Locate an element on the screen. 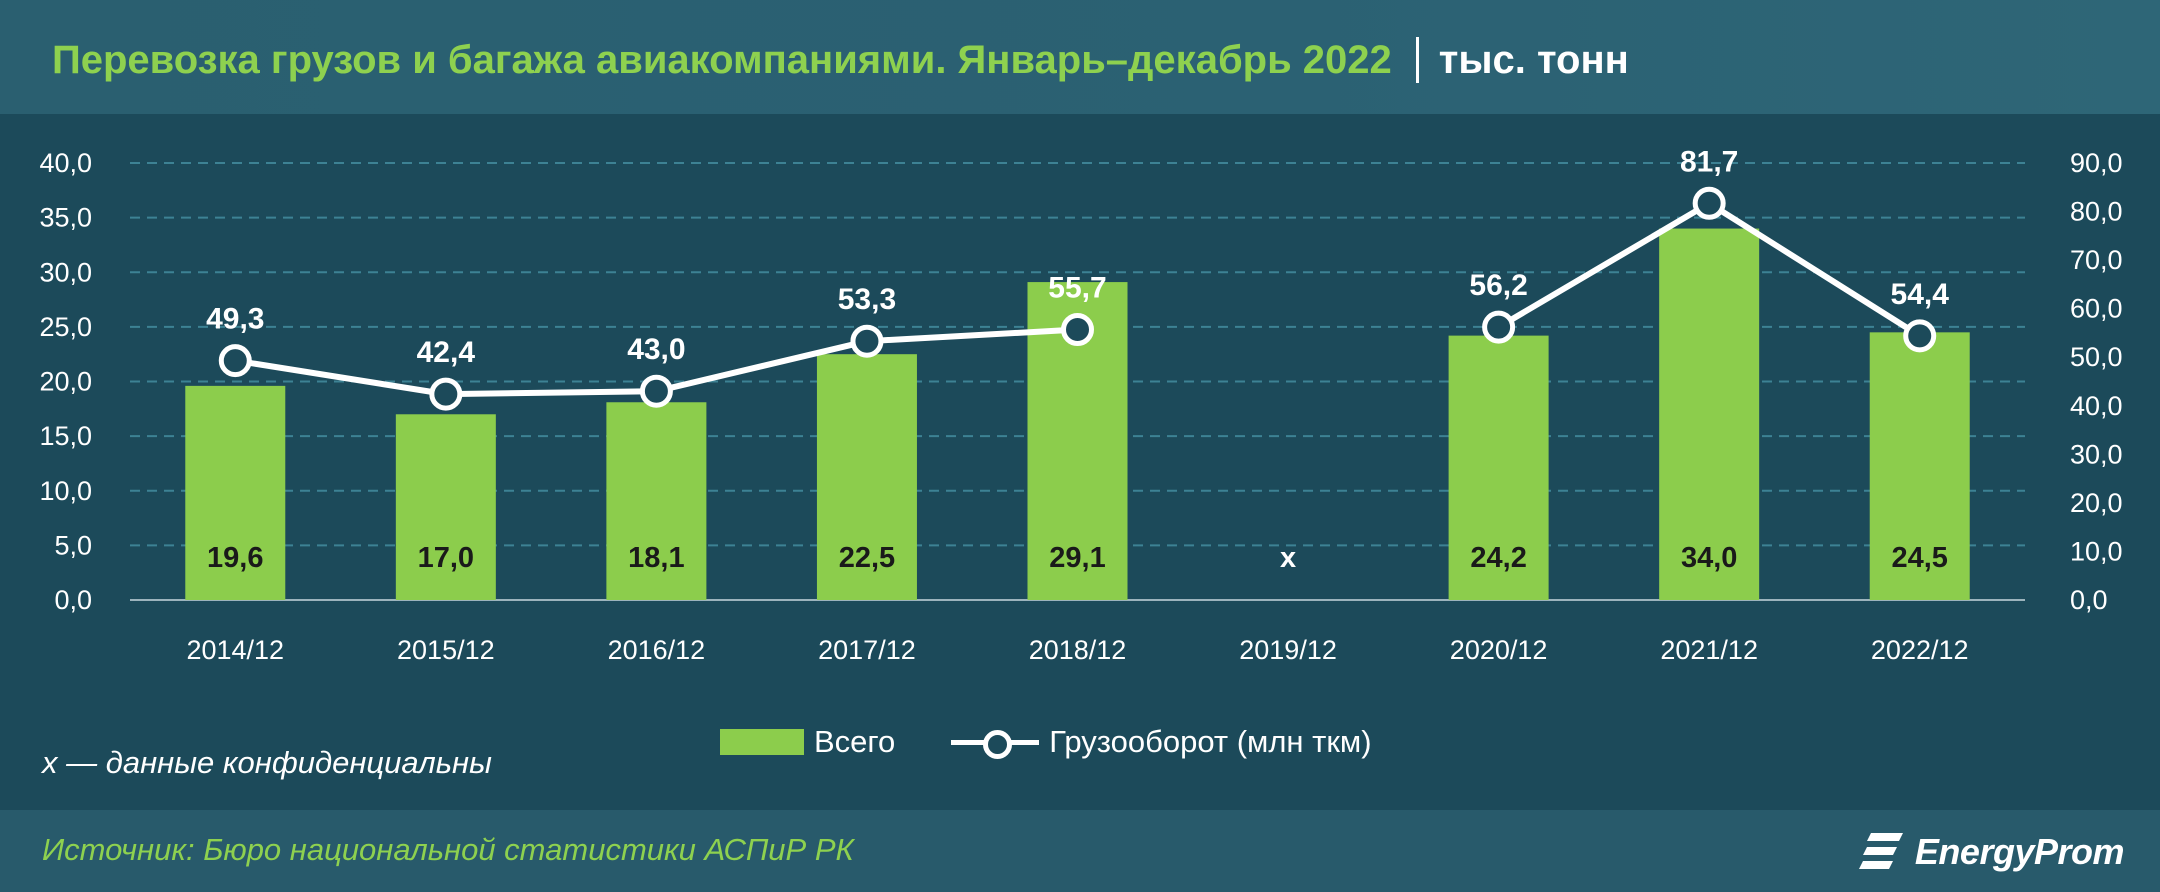 The width and height of the screenshot is (2160, 892). y-right-tick-label: 70,0 is located at coordinates (2096, 260).